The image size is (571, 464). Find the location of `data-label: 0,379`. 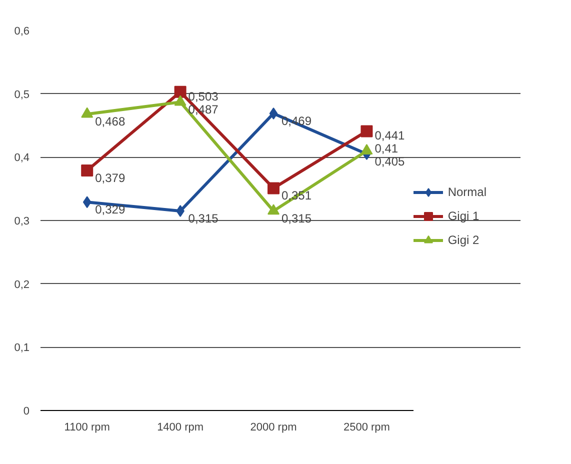

data-label: 0,379 is located at coordinates (110, 177).